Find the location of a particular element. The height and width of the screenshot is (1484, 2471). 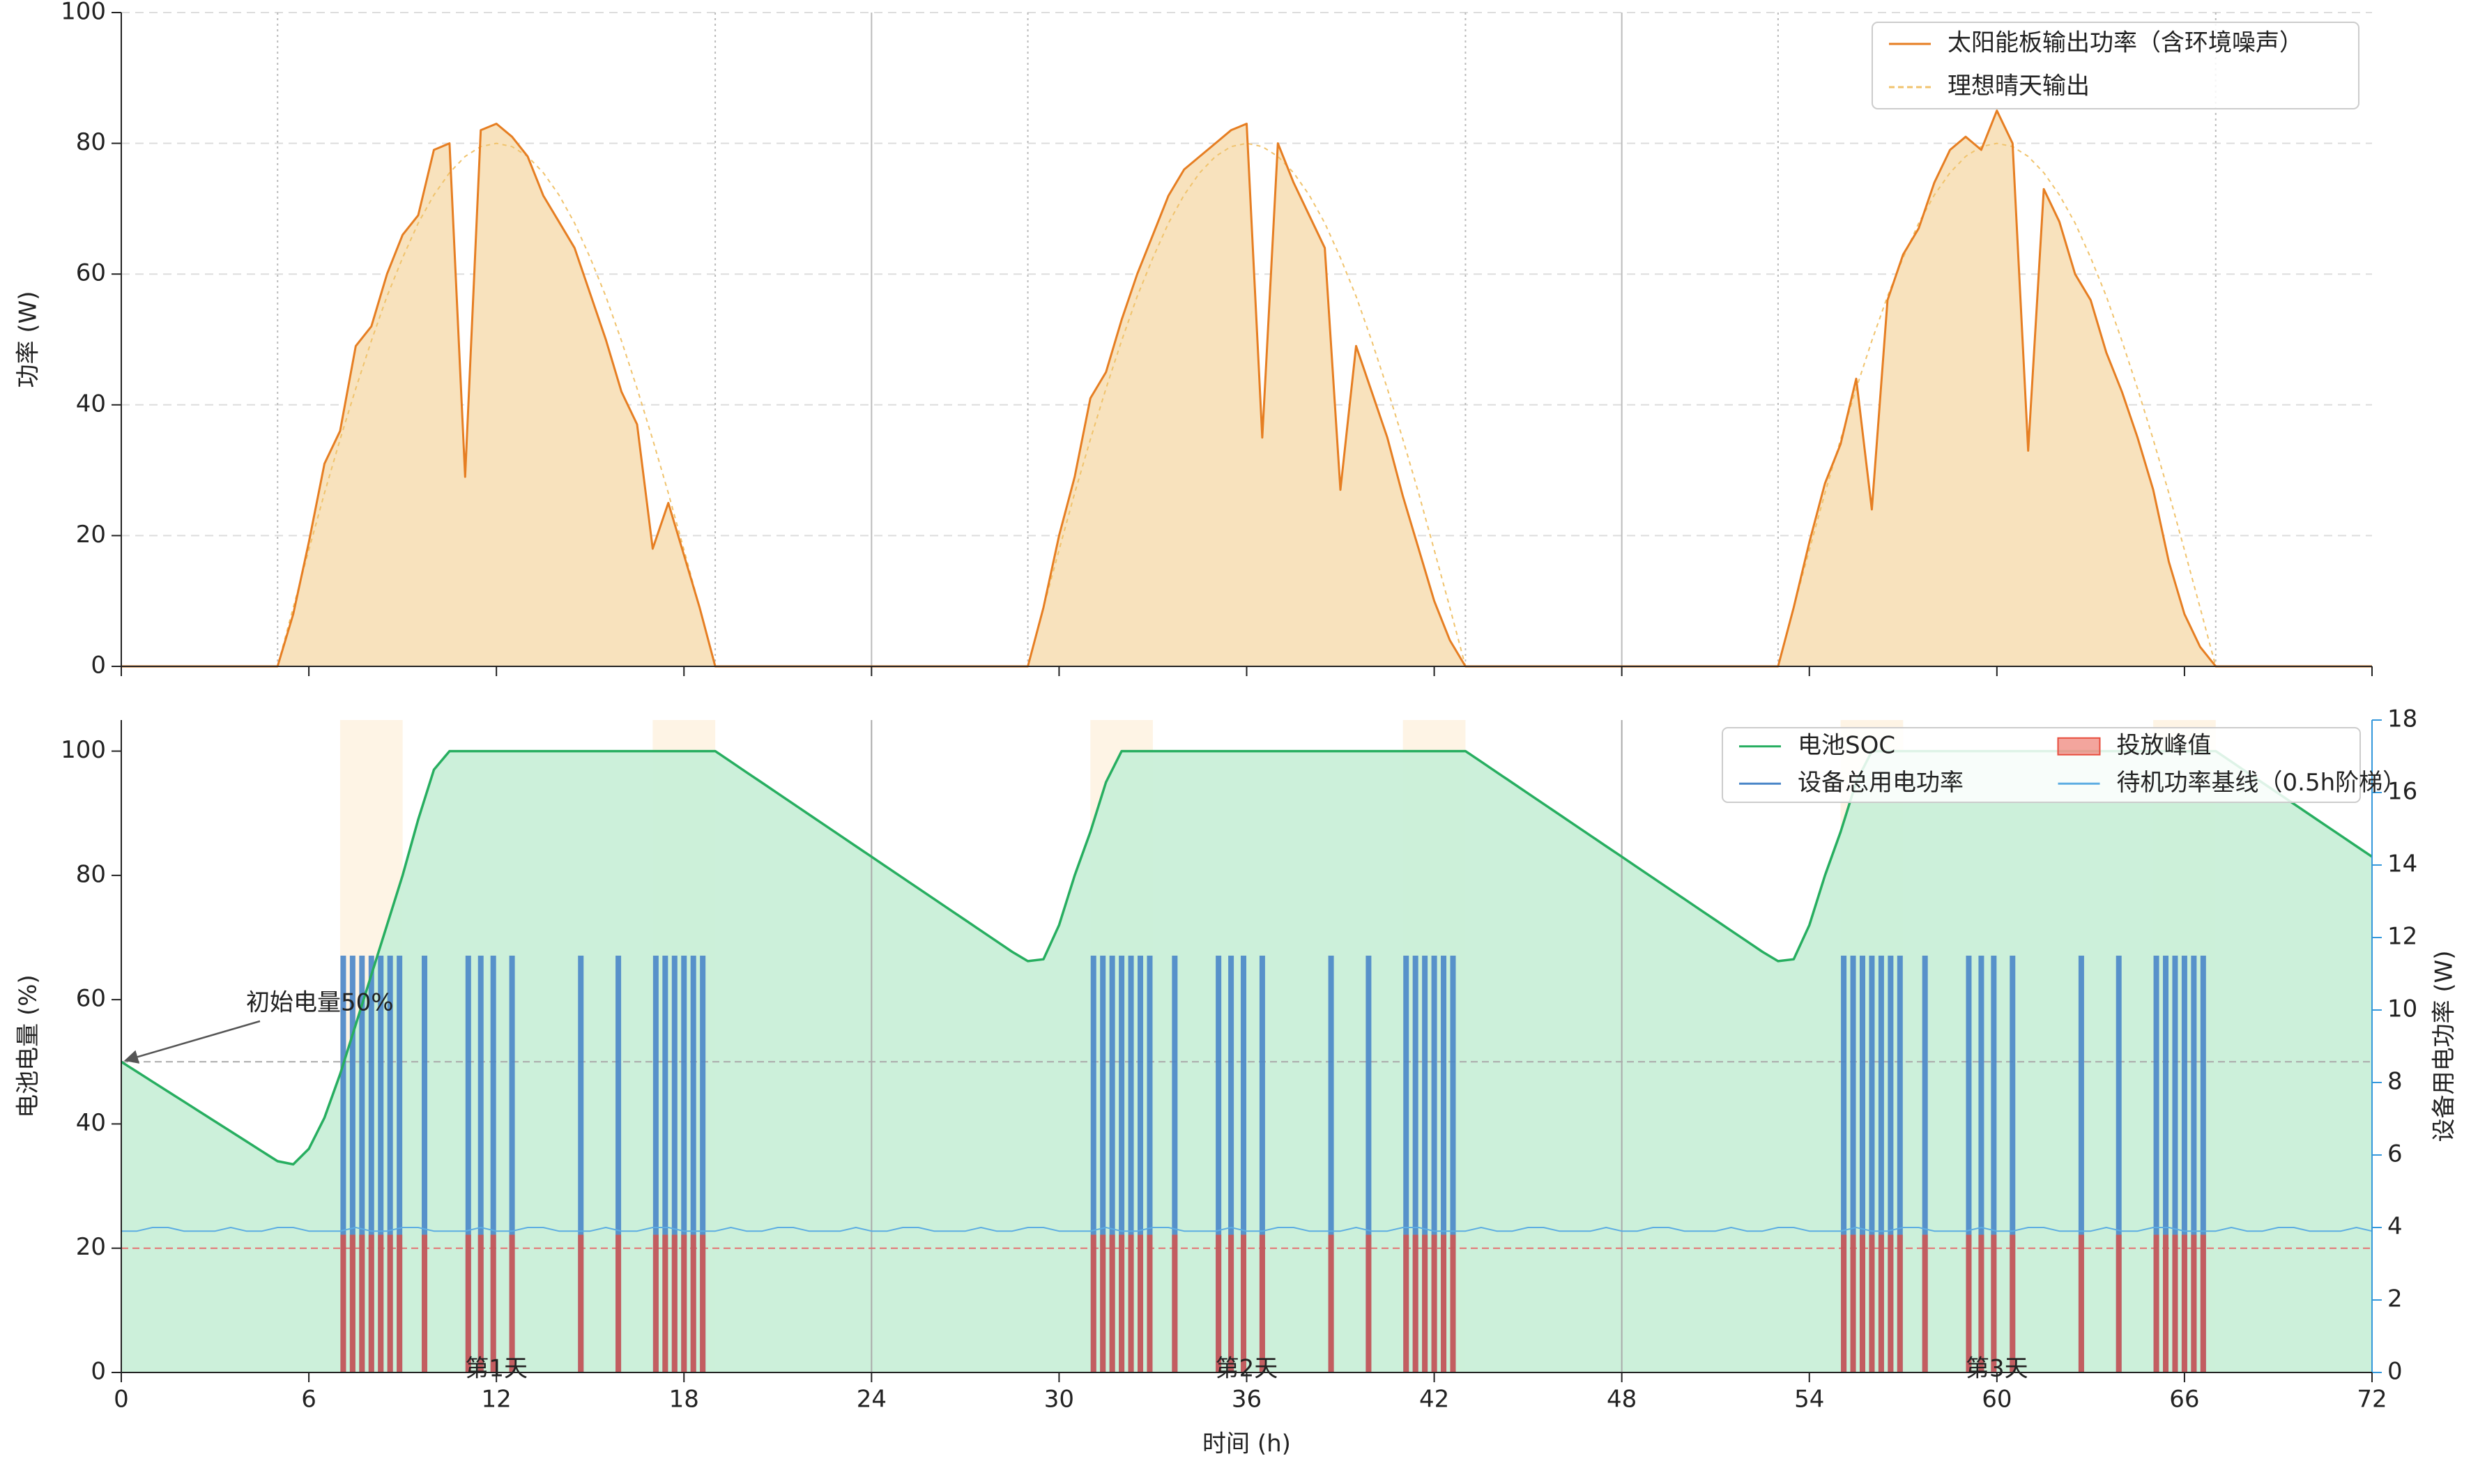

y2-tick-label: 8 is located at coordinates (2395, 1082).